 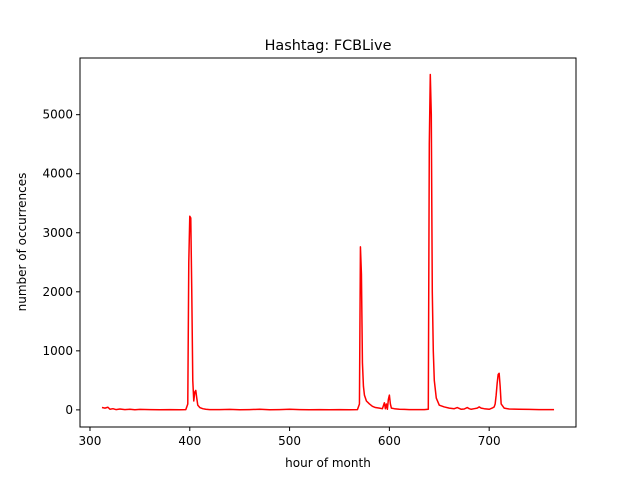 I want to click on y-tick-label: 1000, so click(x=57, y=351).